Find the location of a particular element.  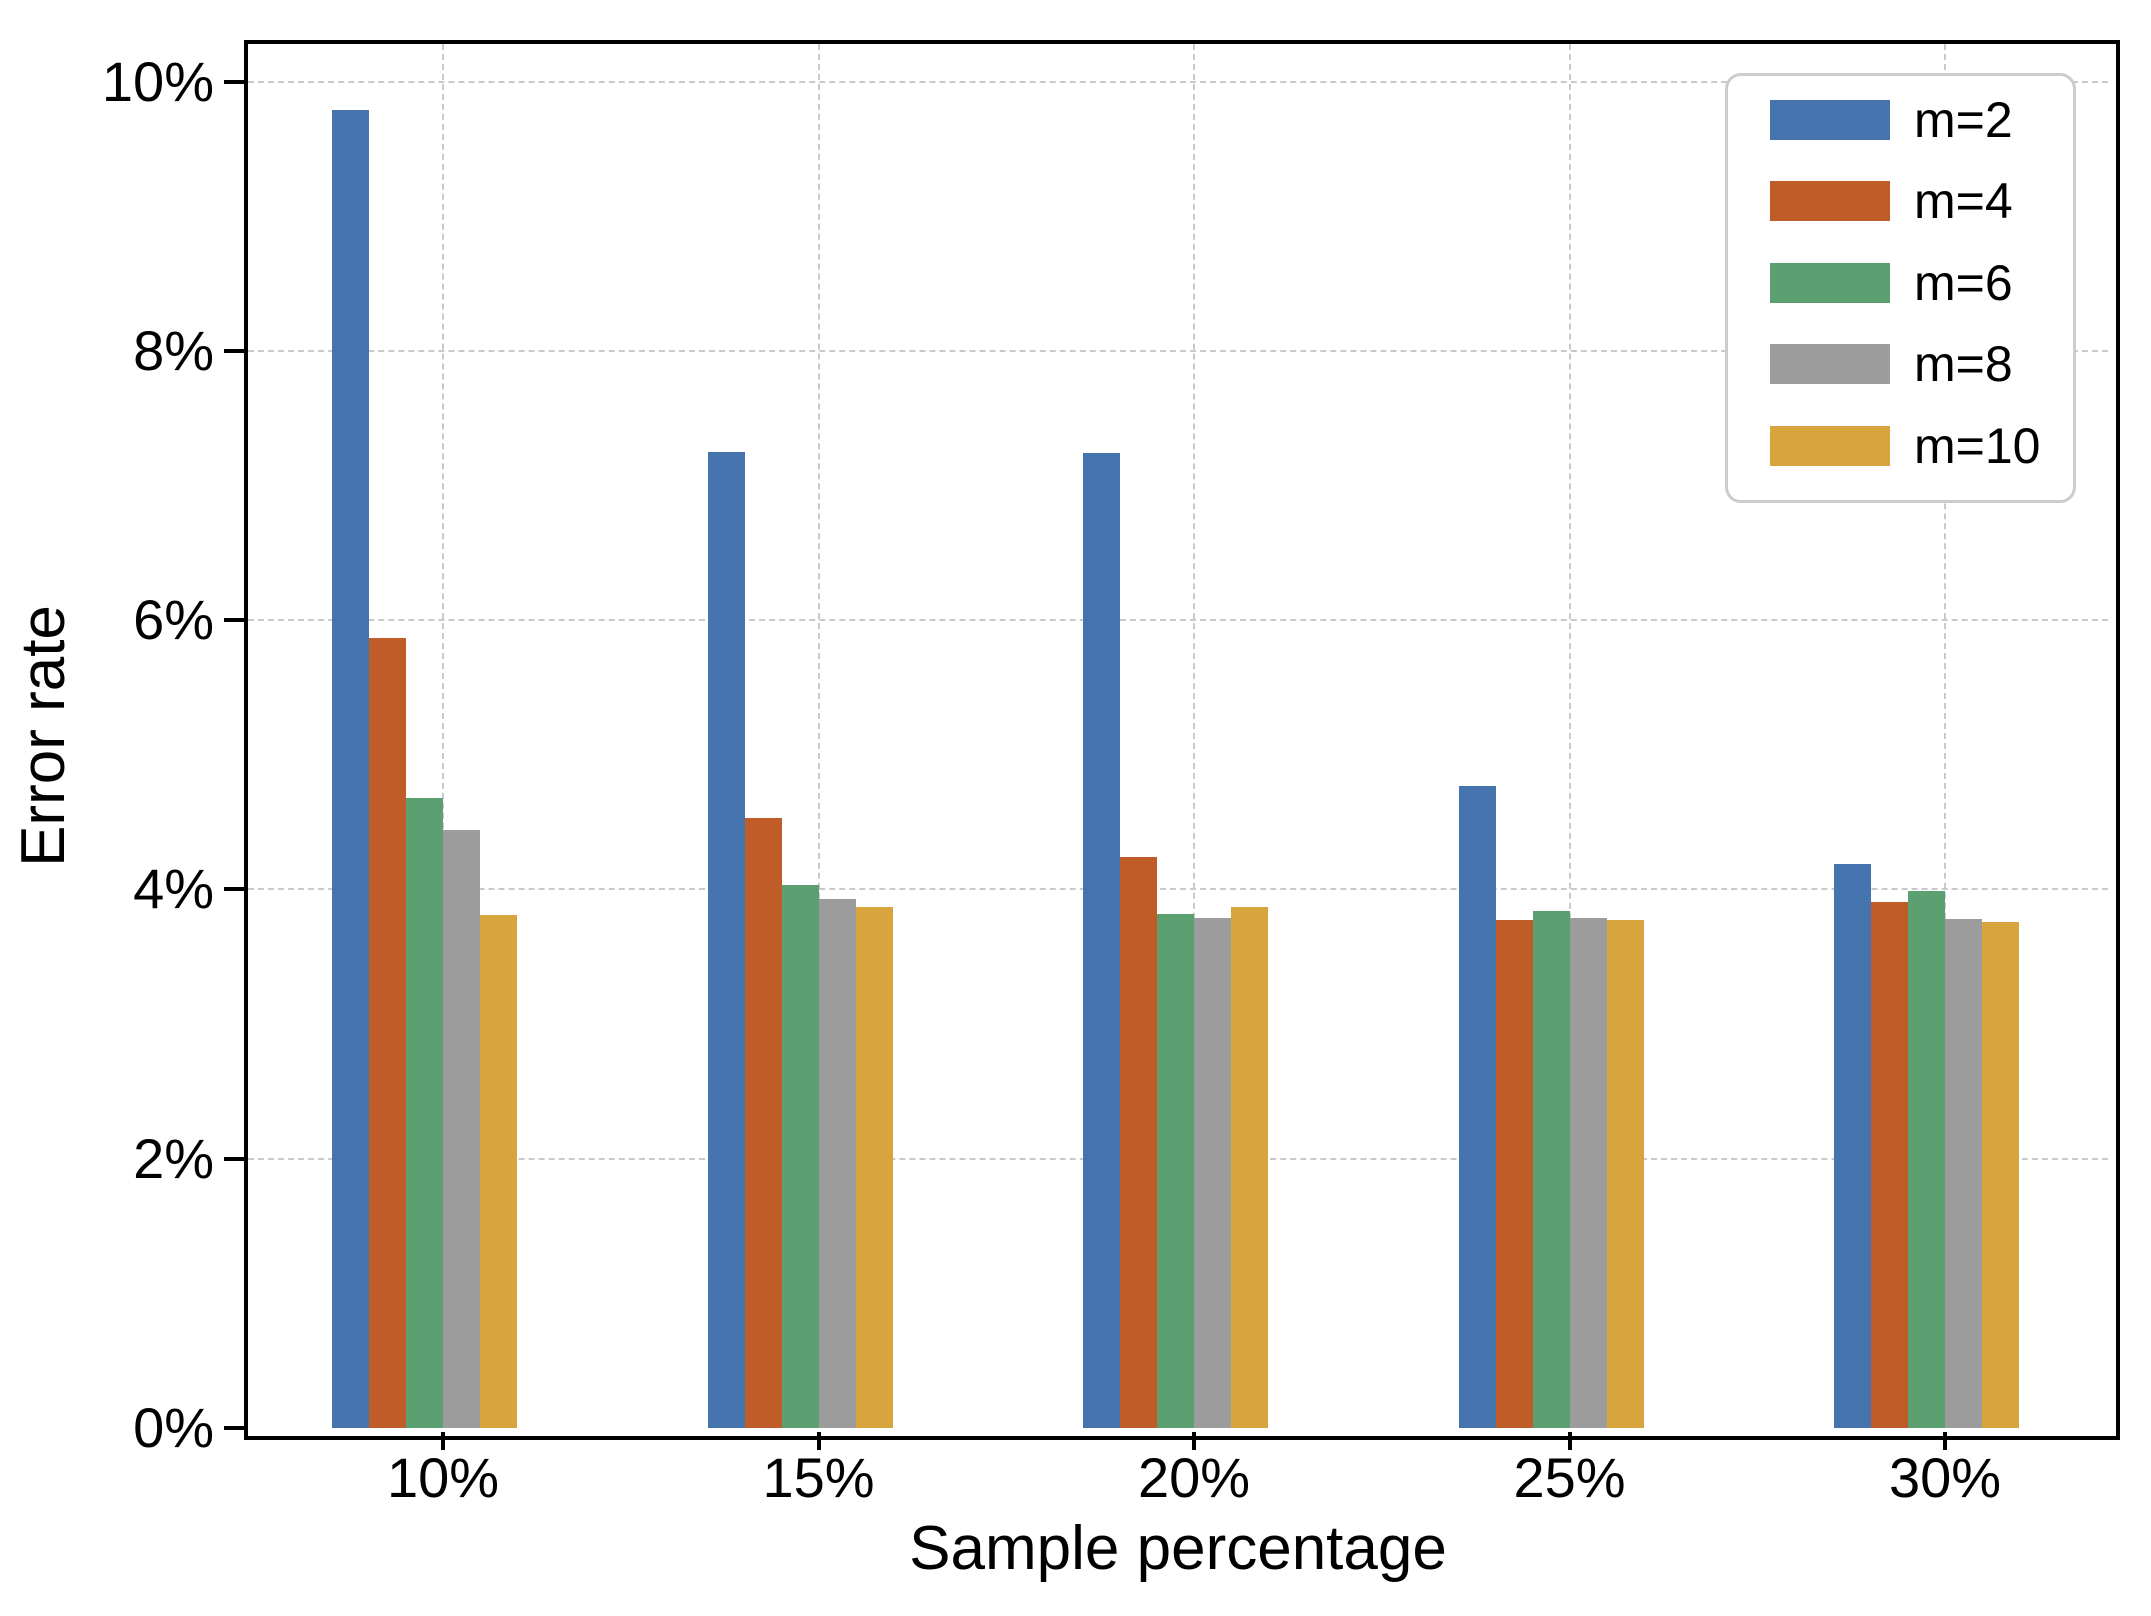

legend-item-m10: m=10 is located at coordinates (1900, 446).